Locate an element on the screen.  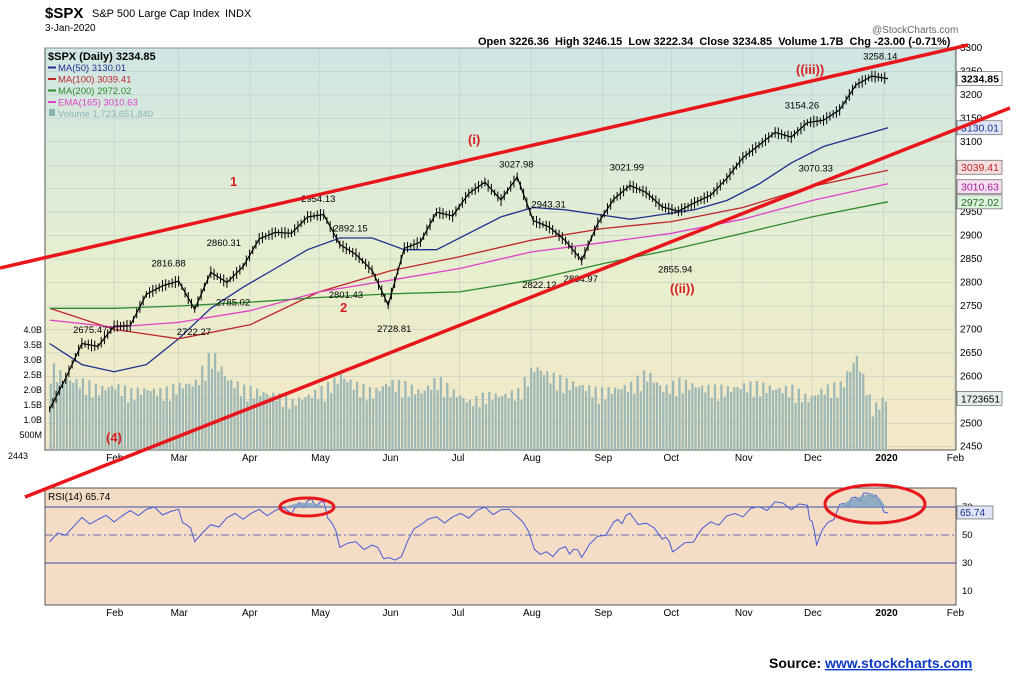
price-tick-label: 2700 is located at coordinates (971, 329).